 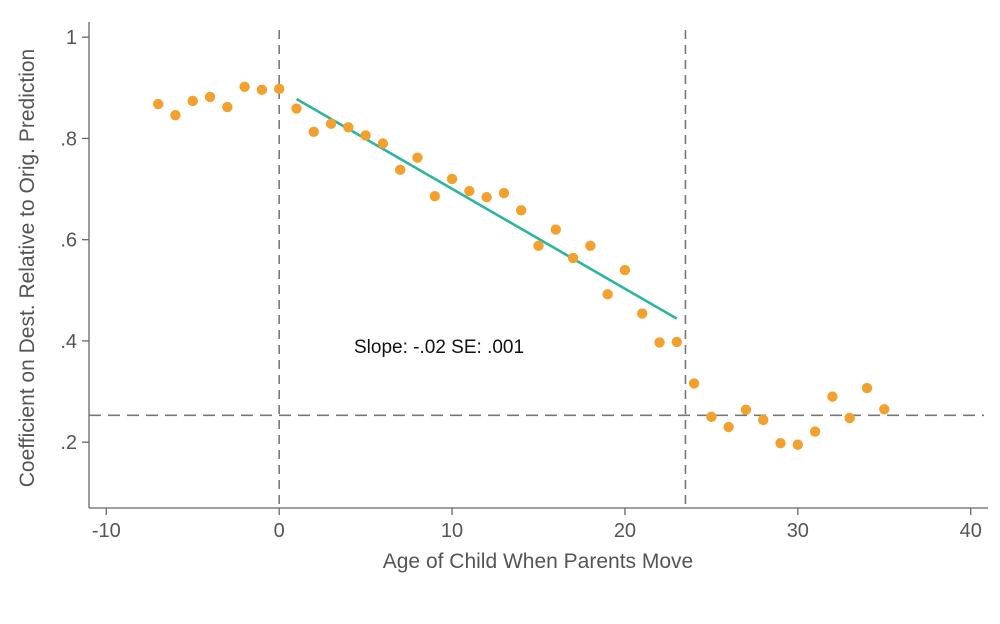 I want to click on fit-line, so click(x=486, y=208).